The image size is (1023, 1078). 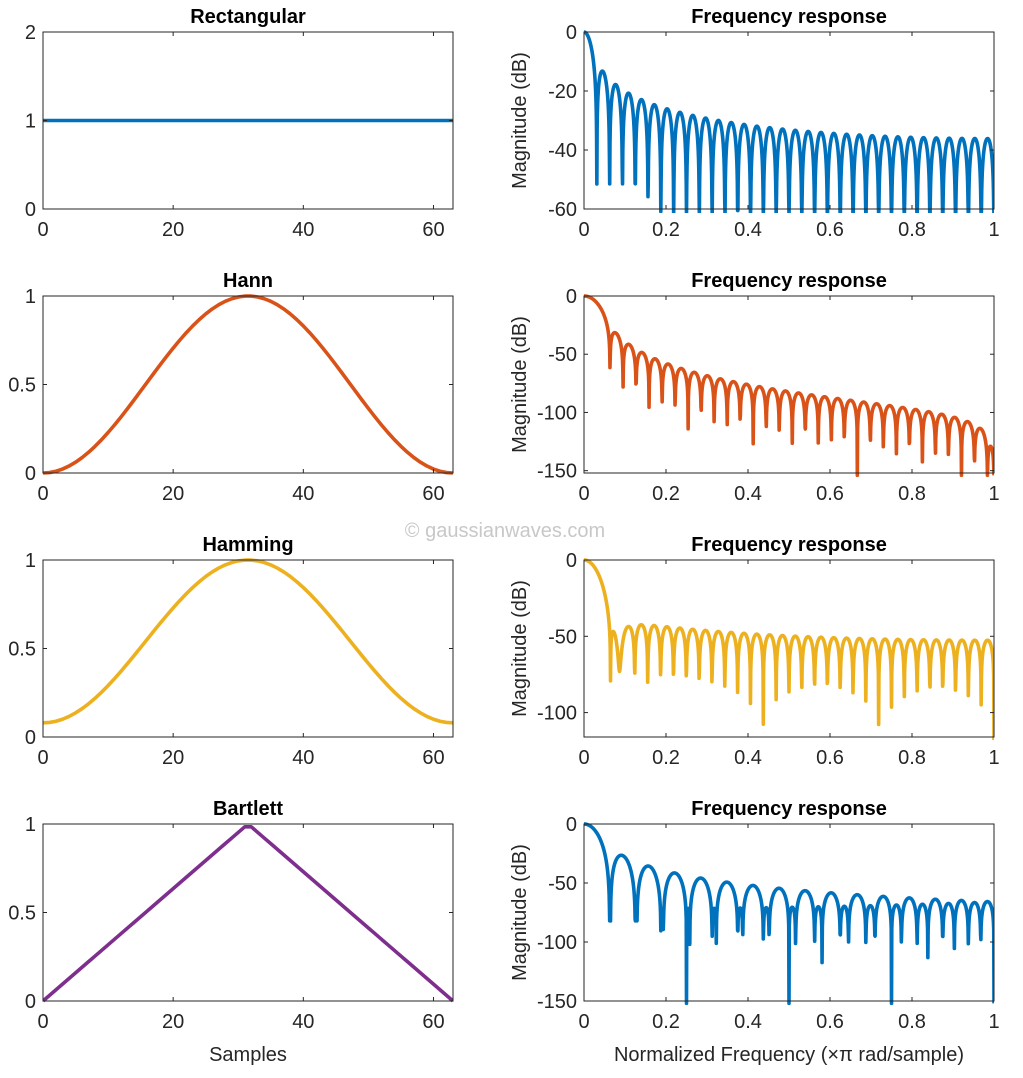 I want to click on y-tick-label: 2, so click(x=30, y=33).